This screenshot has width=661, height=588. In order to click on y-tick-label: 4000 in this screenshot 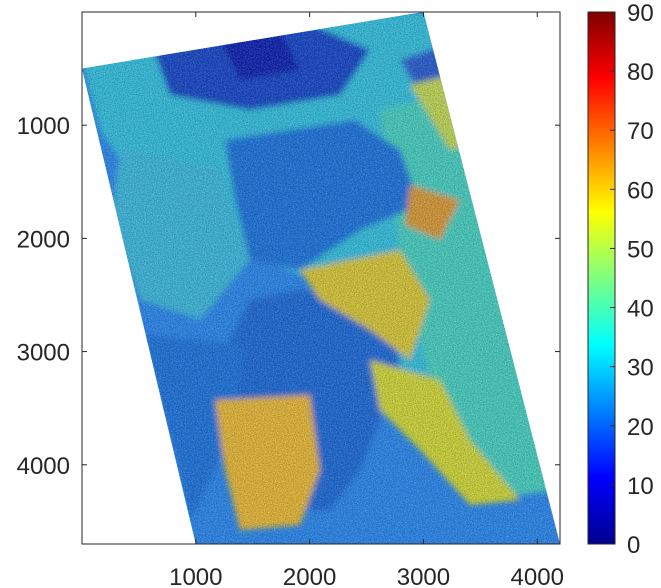, I will do `click(43, 466)`.